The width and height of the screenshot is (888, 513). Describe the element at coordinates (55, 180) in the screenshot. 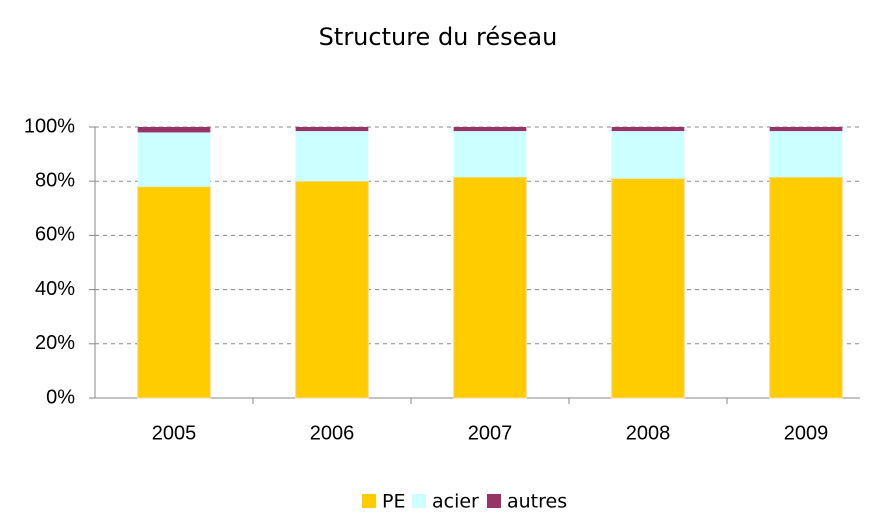

I see `y-tick-label: 80%` at that location.